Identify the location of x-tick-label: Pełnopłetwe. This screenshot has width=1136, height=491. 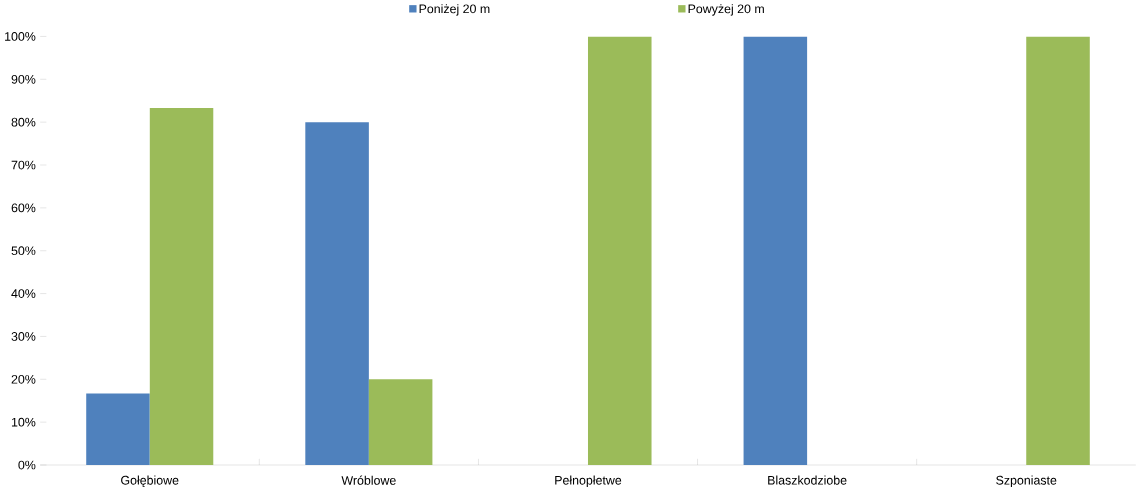
(588, 481).